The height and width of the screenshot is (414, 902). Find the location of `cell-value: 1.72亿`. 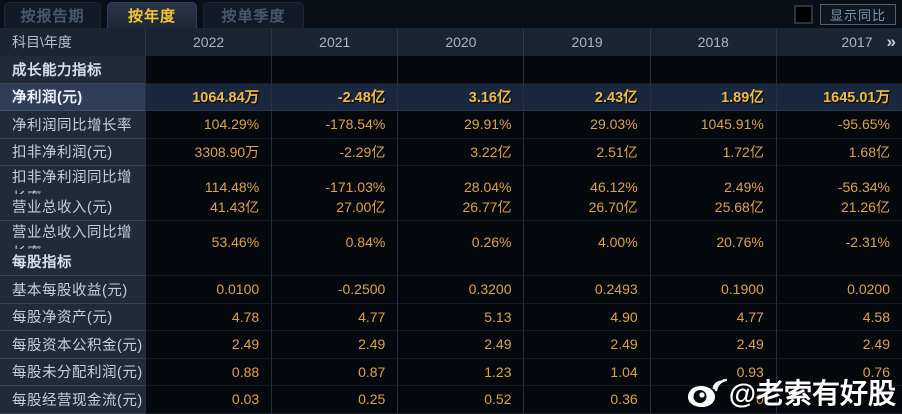

cell-value: 1.72亿 is located at coordinates (712, 152).